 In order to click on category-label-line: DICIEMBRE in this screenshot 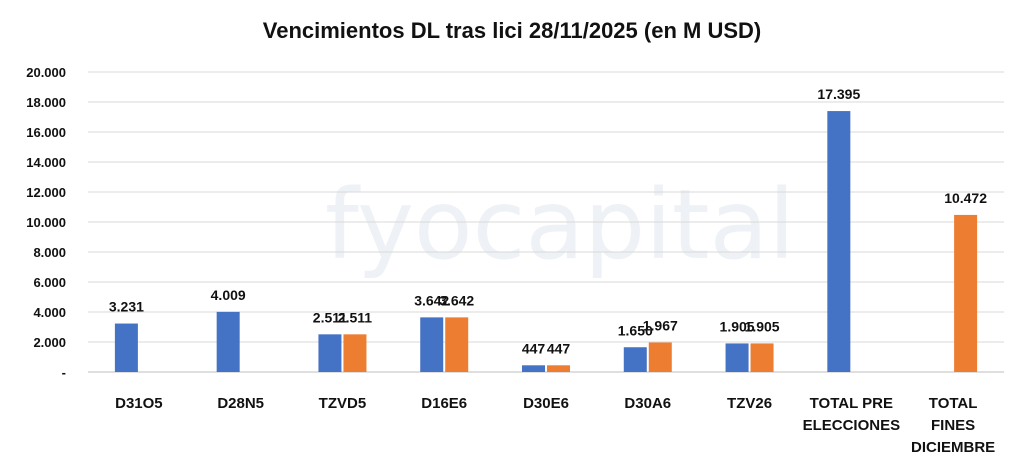, I will do `click(953, 447)`.